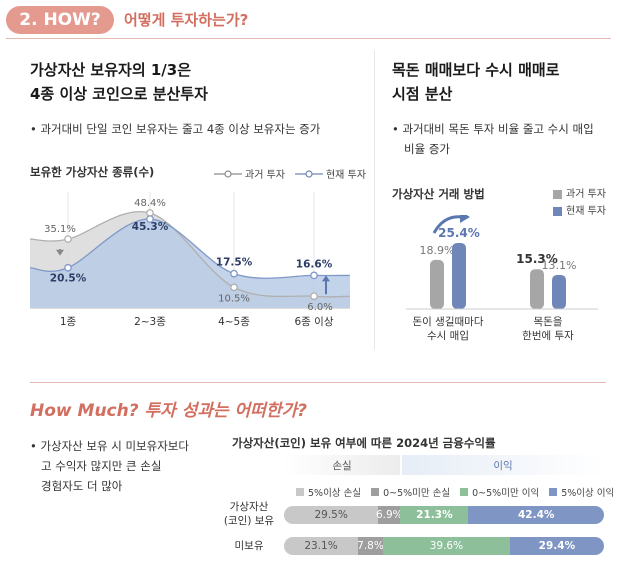 This screenshot has width=617, height=567. I want to click on decrease-arrowhead, so click(60, 252).